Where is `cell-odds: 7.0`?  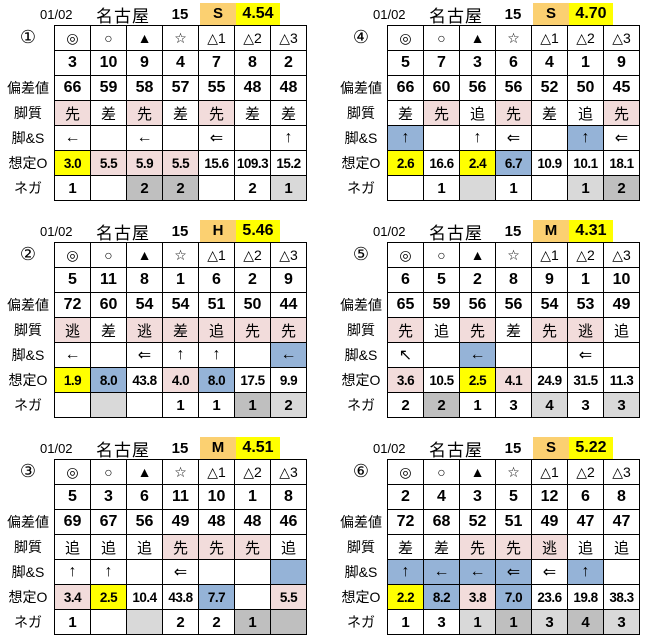
cell-odds: 7.0 is located at coordinates (513, 597).